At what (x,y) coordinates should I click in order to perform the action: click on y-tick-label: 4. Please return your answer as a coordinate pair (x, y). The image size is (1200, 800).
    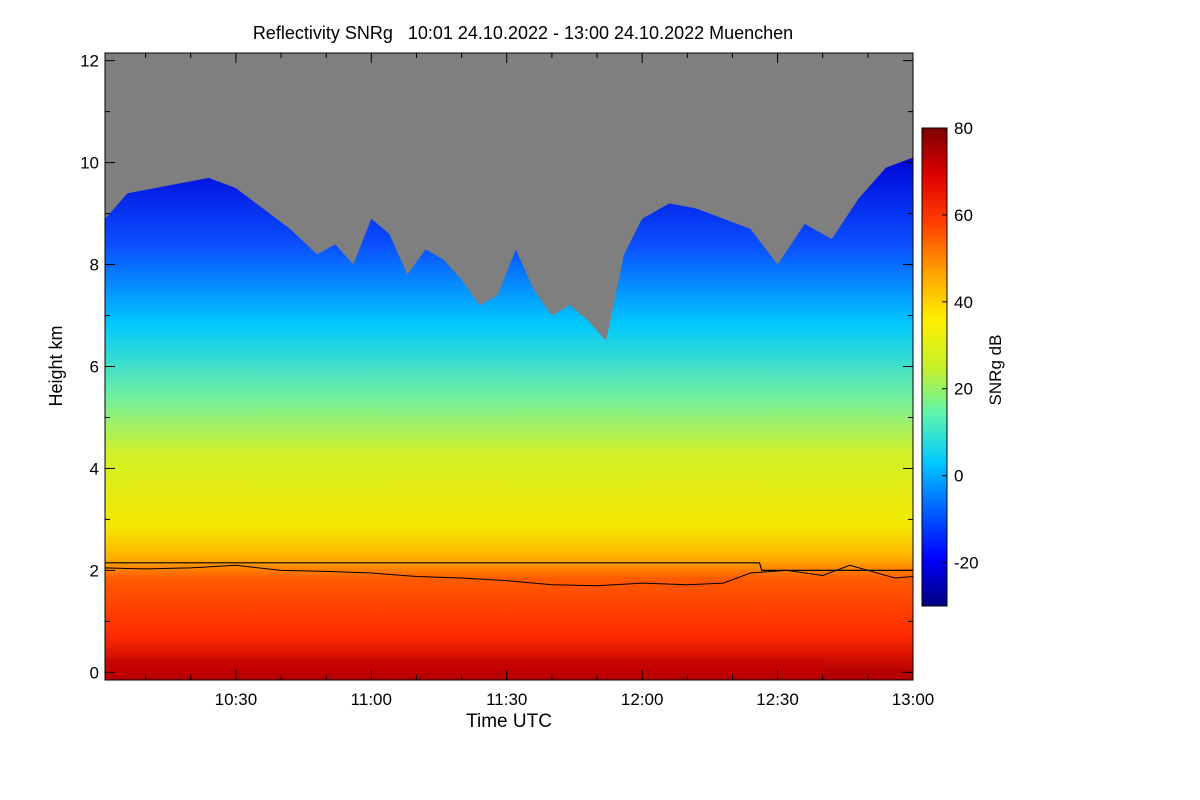
    Looking at the image, I should click on (94, 468).